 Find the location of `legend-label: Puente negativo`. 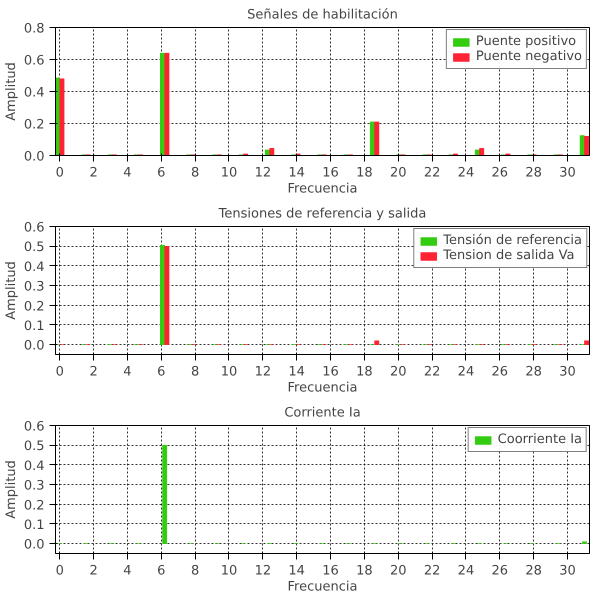

legend-label: Puente negativo is located at coordinates (529, 56).